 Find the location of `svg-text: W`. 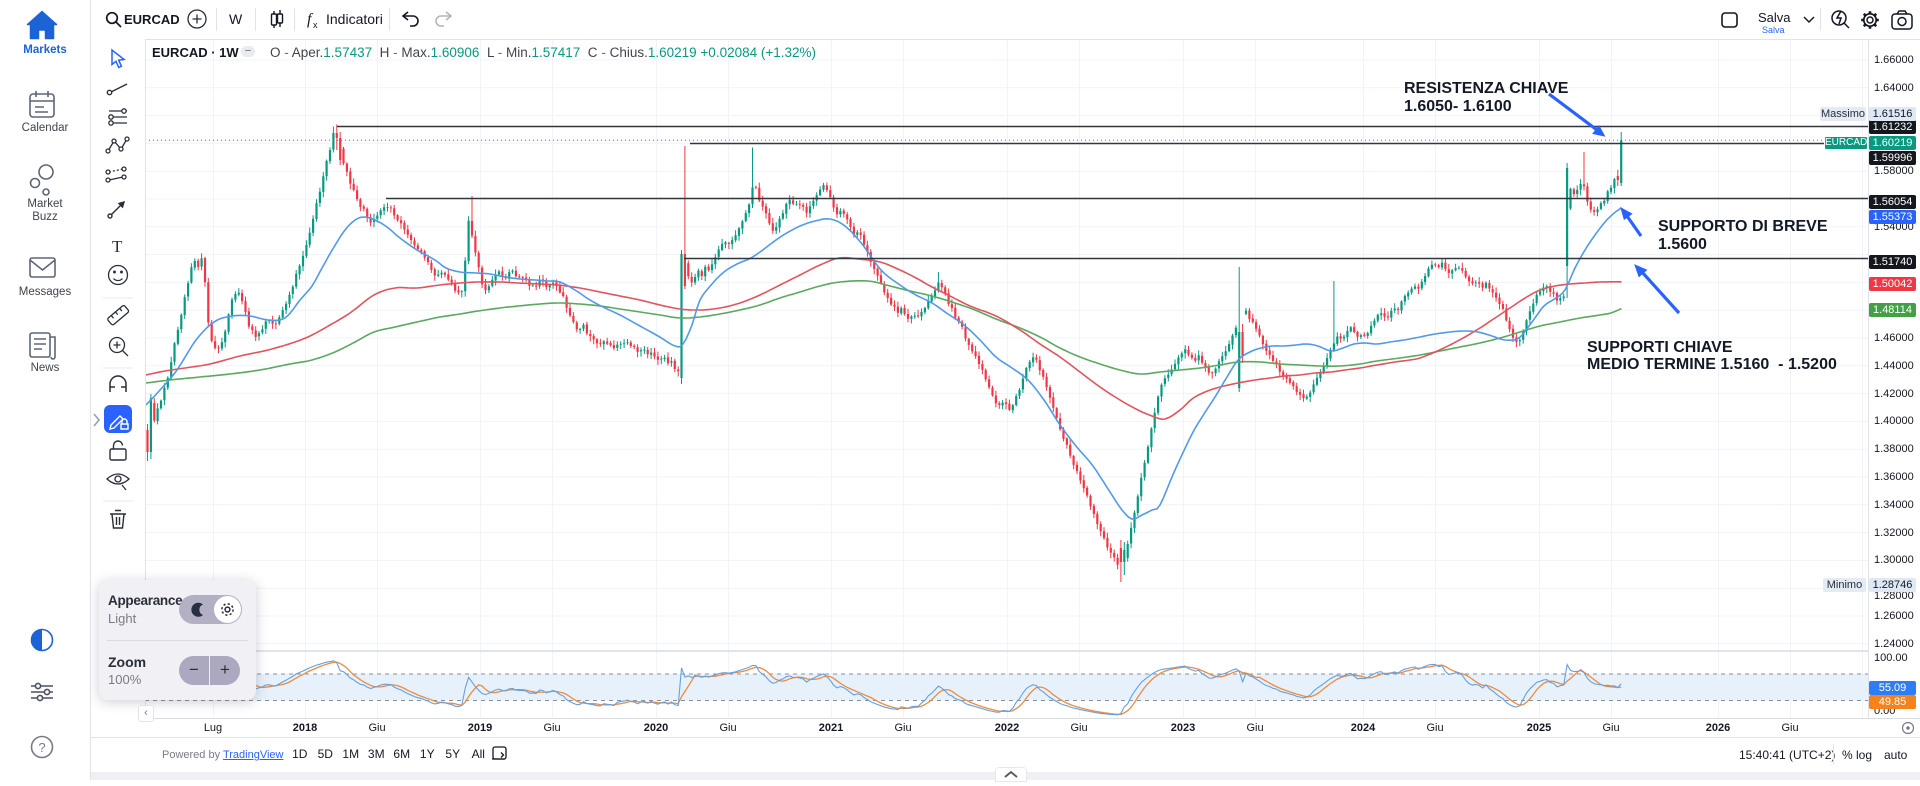

svg-text: W is located at coordinates (236, 19).